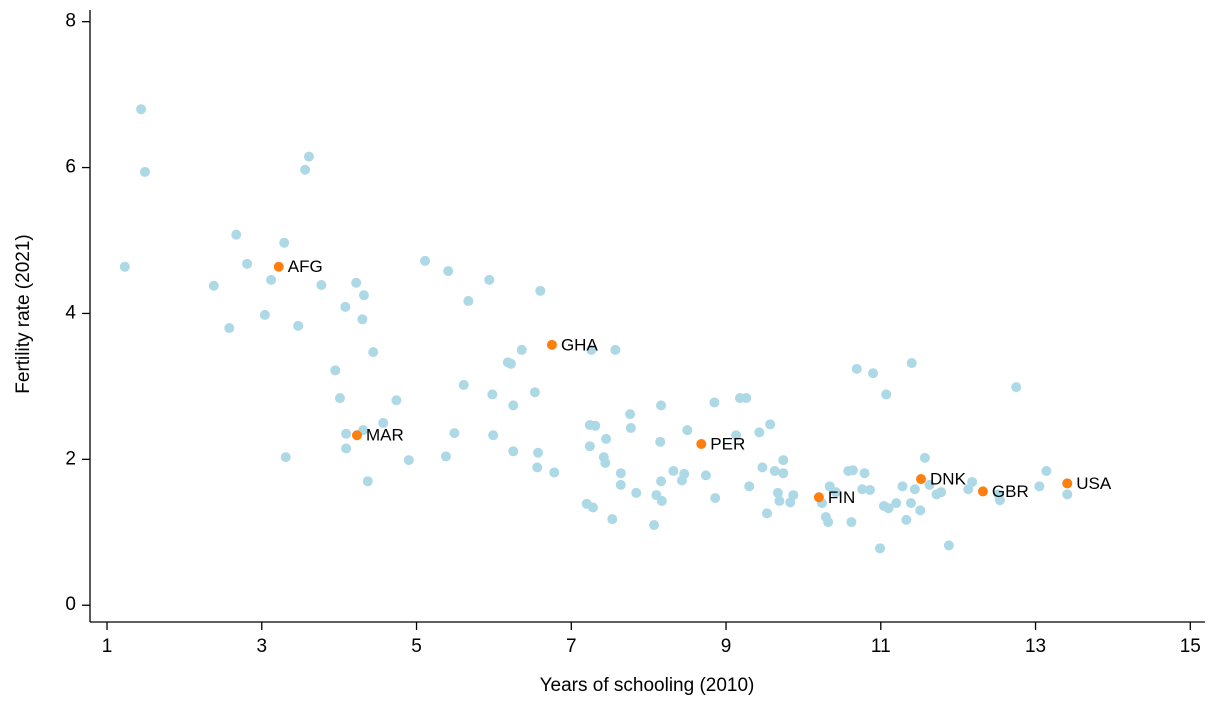 The width and height of the screenshot is (1211, 705). I want to click on x-tick-label: 15, so click(1190, 646).